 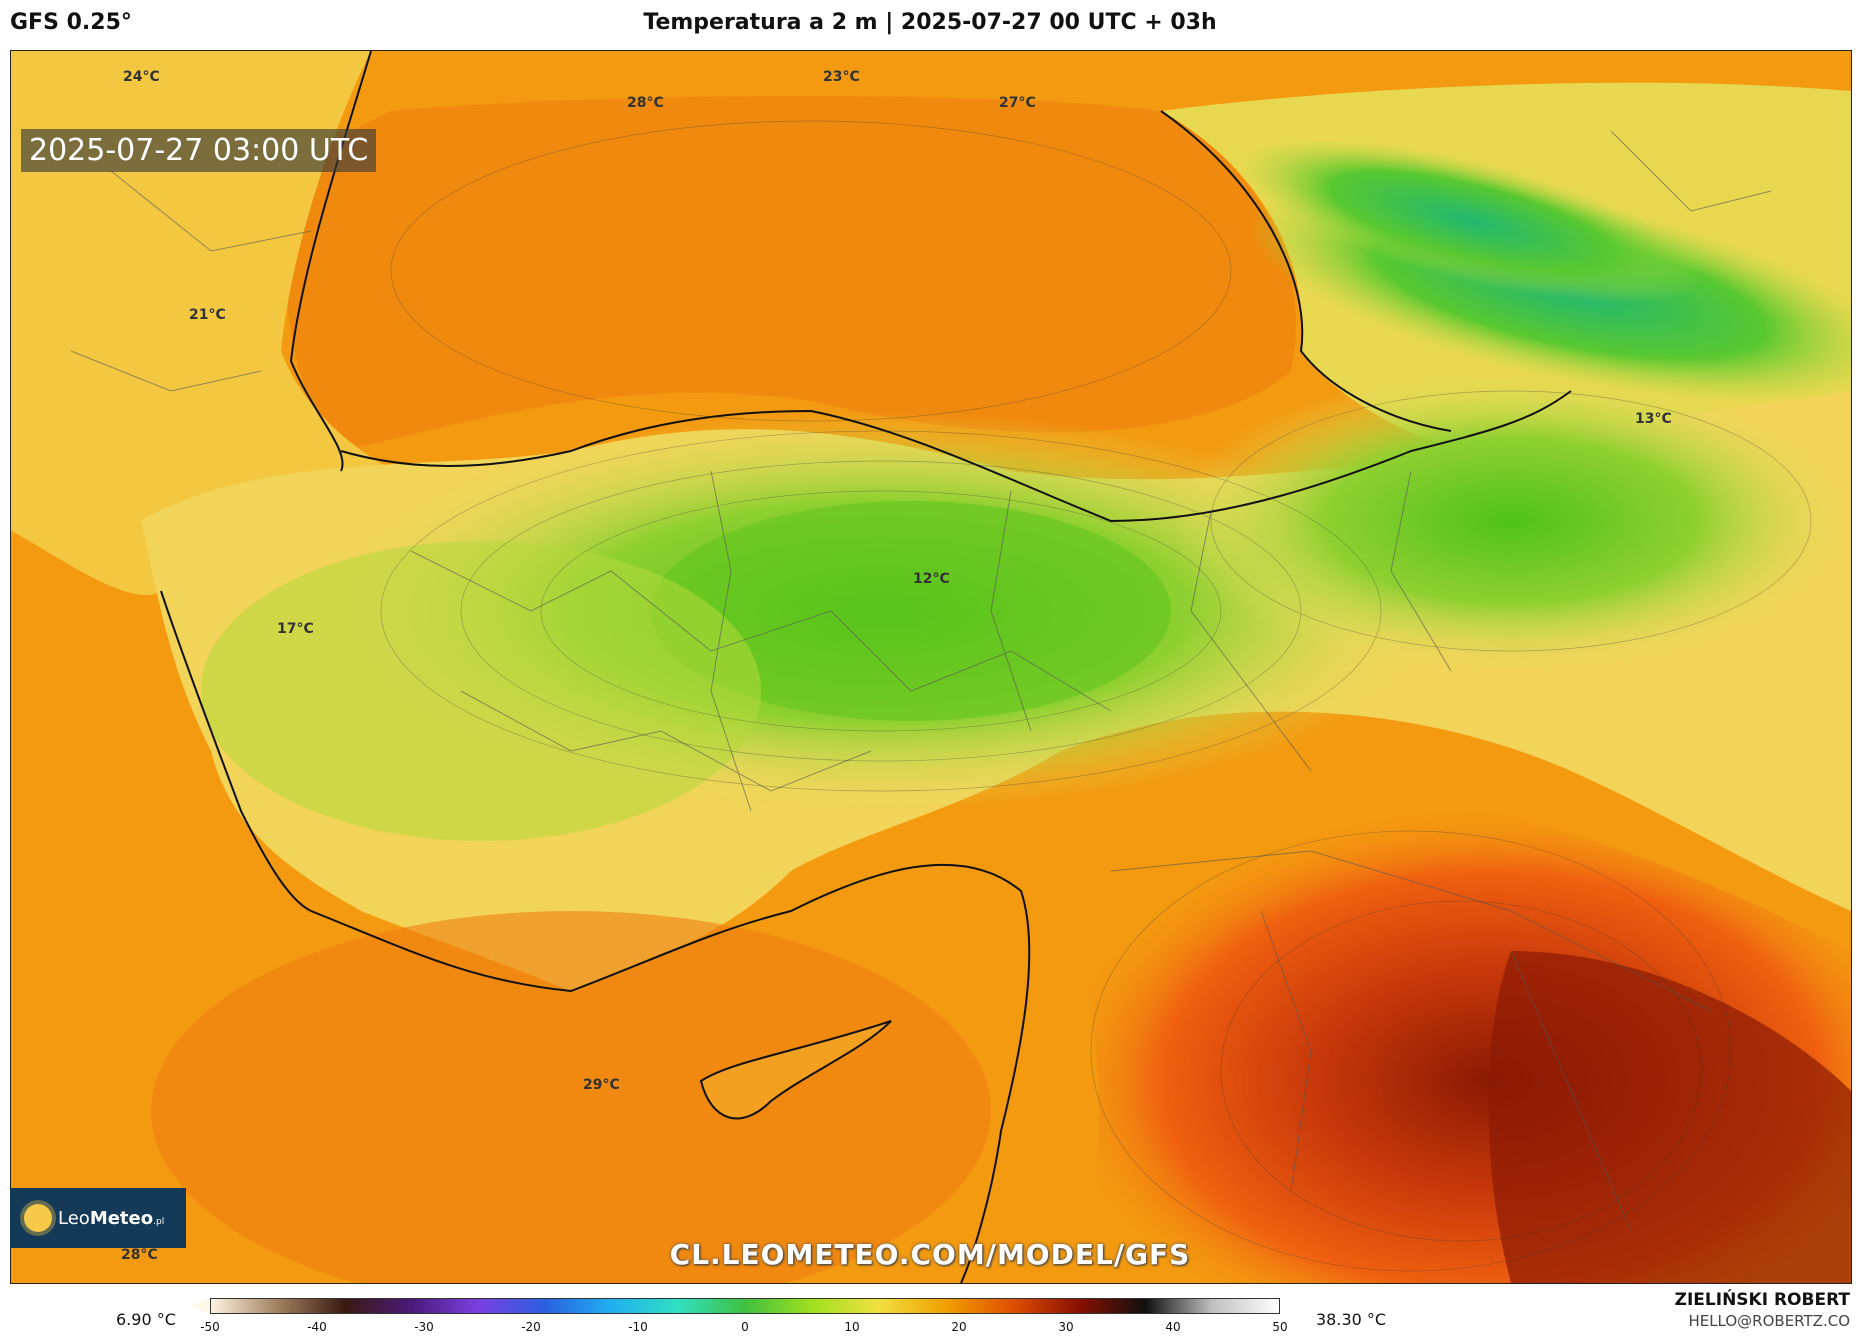 I want to click on south-coast, so click(x=670, y=1073).